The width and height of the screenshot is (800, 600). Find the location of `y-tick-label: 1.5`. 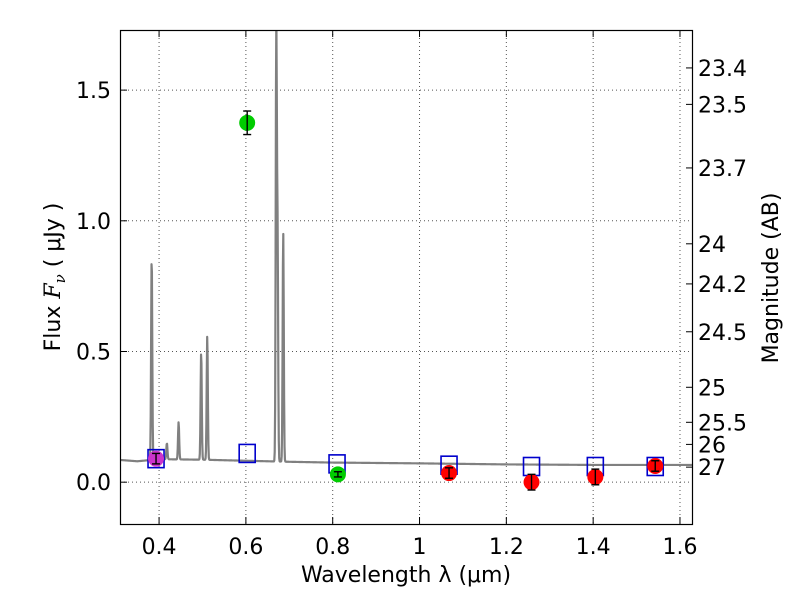

y-tick-label: 1.5 is located at coordinates (93, 91).